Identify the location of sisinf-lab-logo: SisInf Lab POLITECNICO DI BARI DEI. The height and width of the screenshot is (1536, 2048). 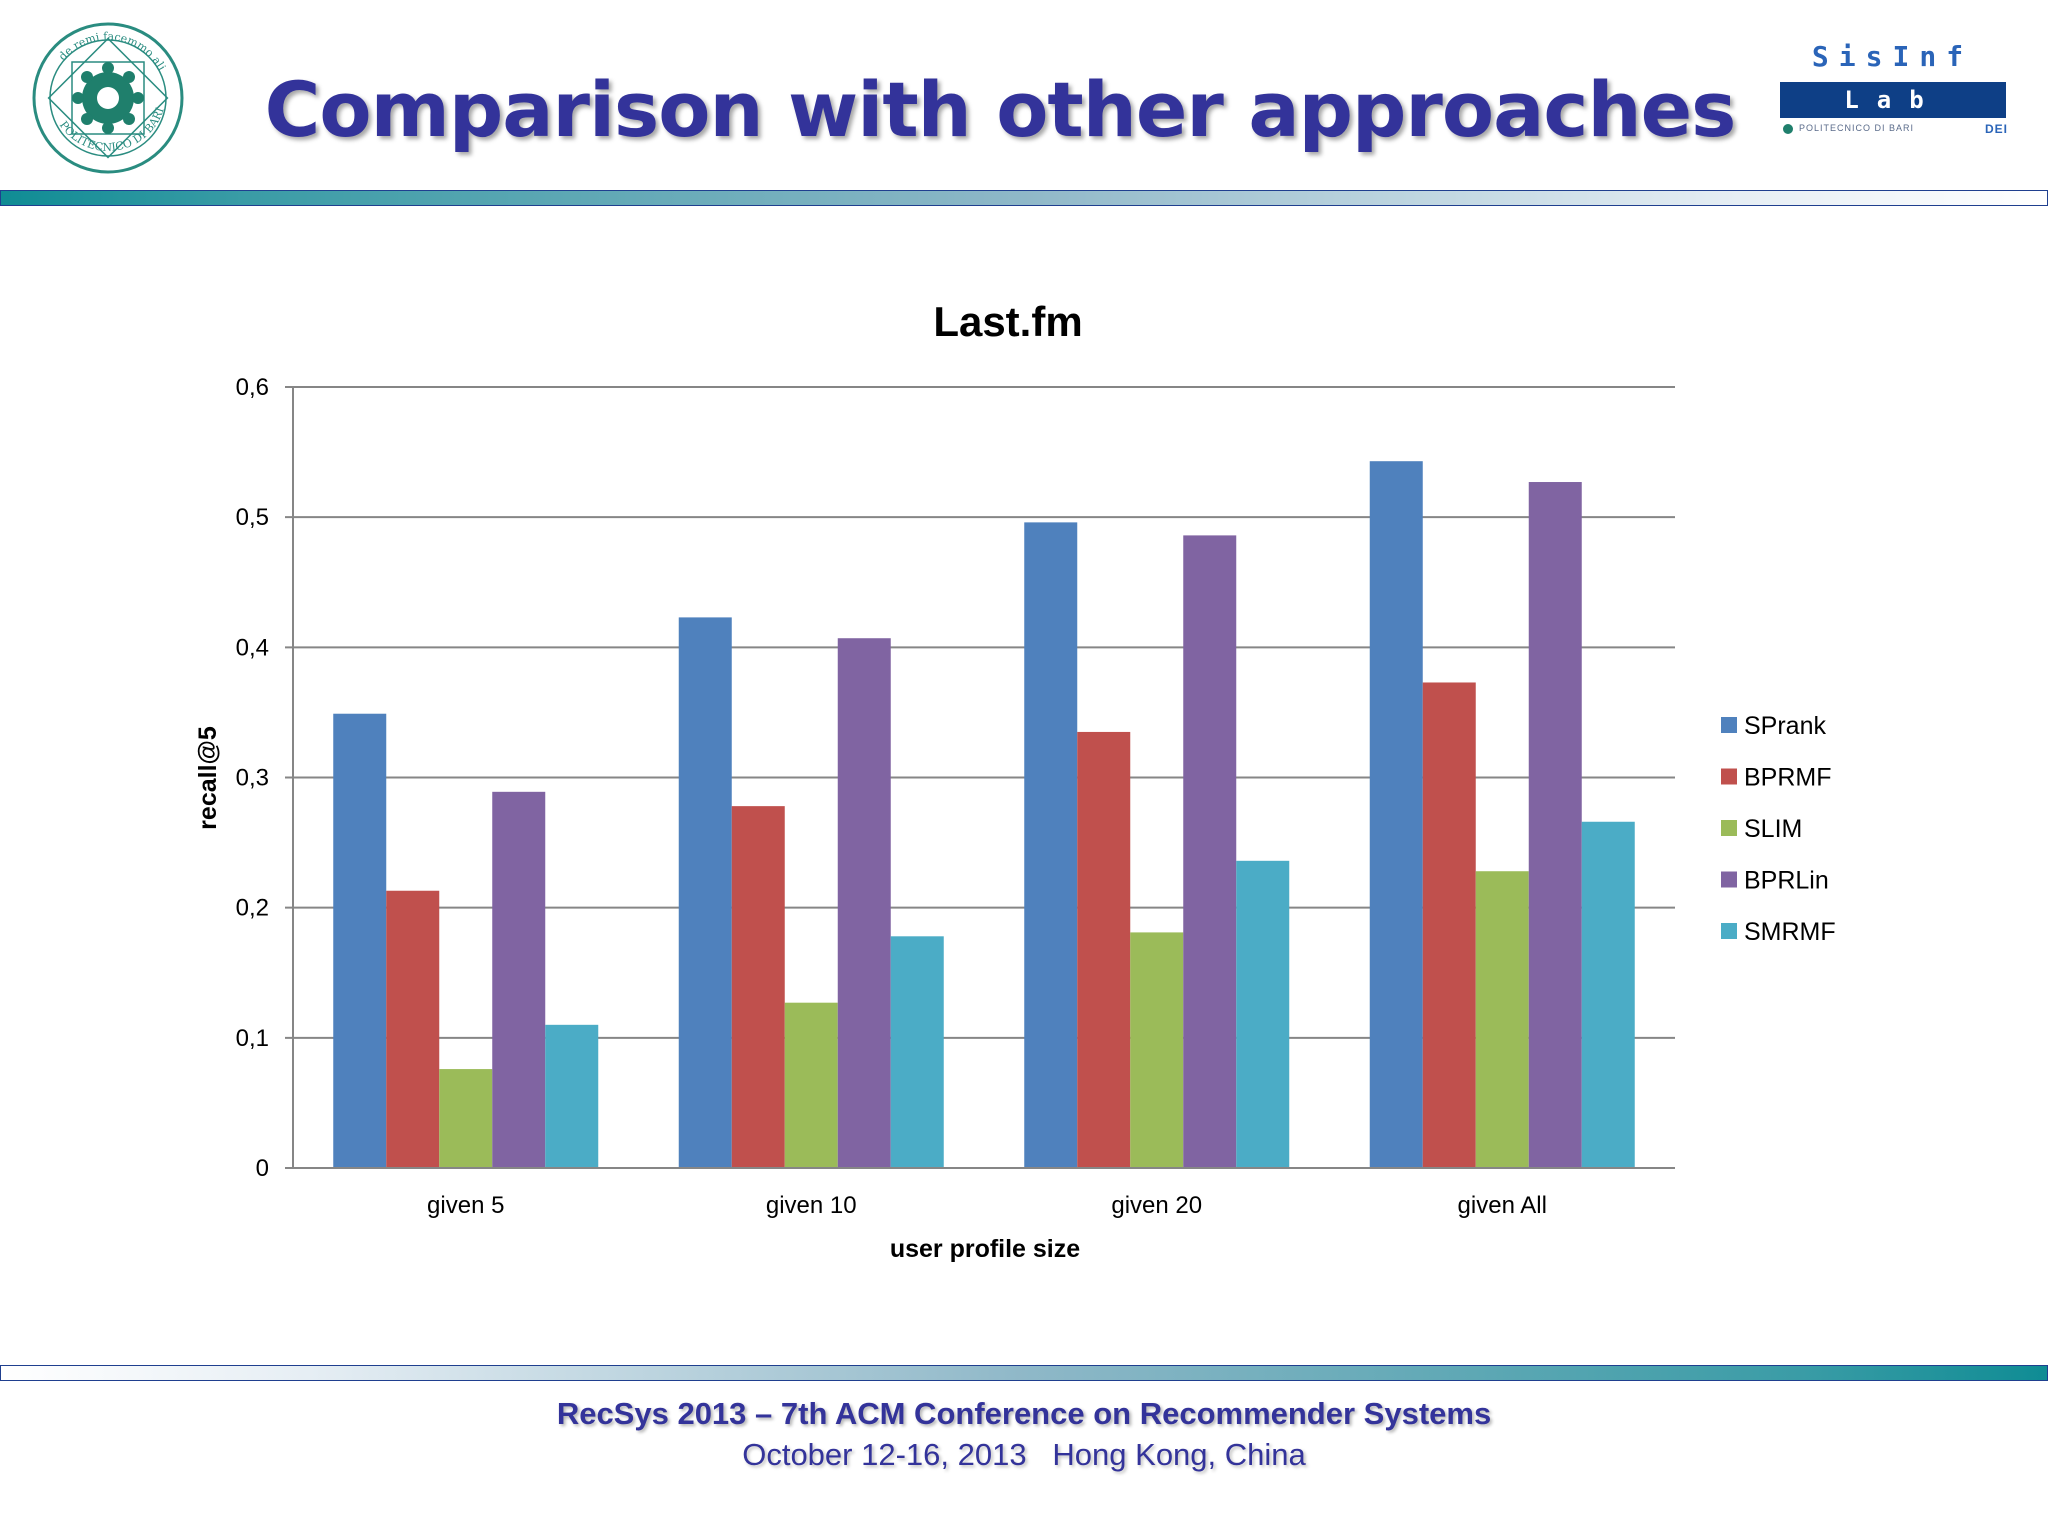
(1892, 95).